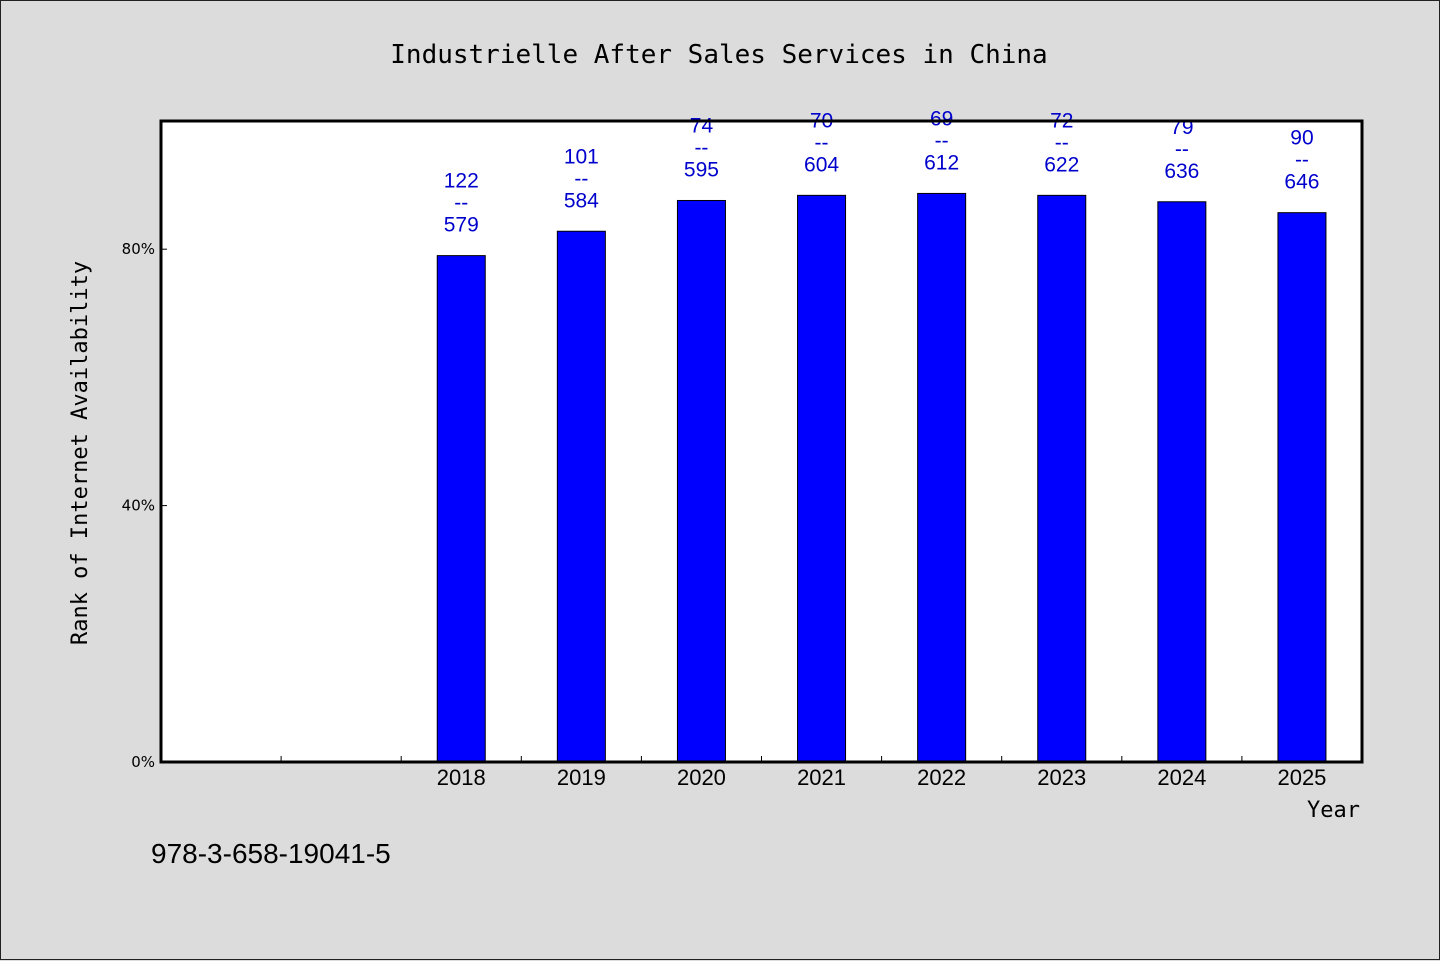 This screenshot has width=1440, height=961. What do you see at coordinates (138, 249) in the screenshot?
I see `y-tick-label: 80%` at bounding box center [138, 249].